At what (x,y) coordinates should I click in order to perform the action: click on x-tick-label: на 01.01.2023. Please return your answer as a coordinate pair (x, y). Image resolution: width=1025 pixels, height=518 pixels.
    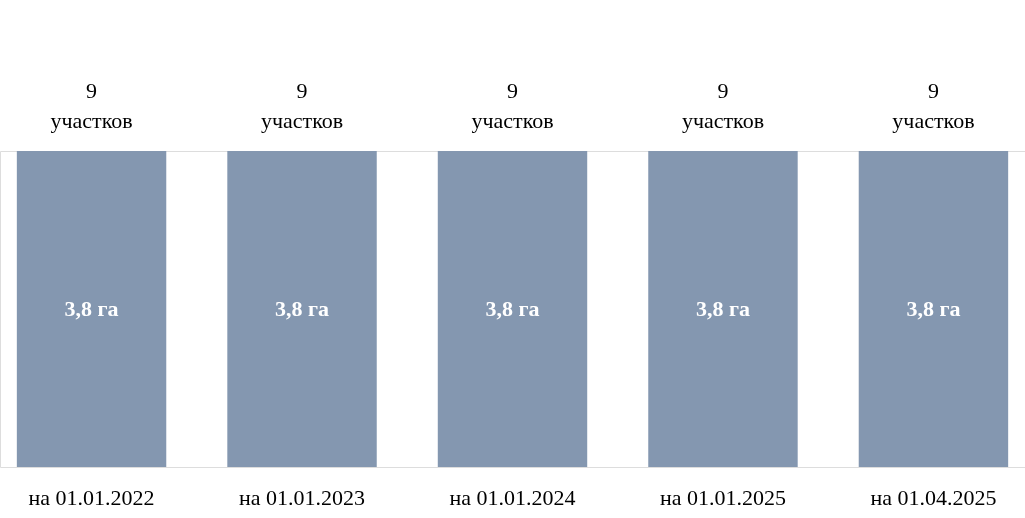
    Looking at the image, I should click on (302, 497).